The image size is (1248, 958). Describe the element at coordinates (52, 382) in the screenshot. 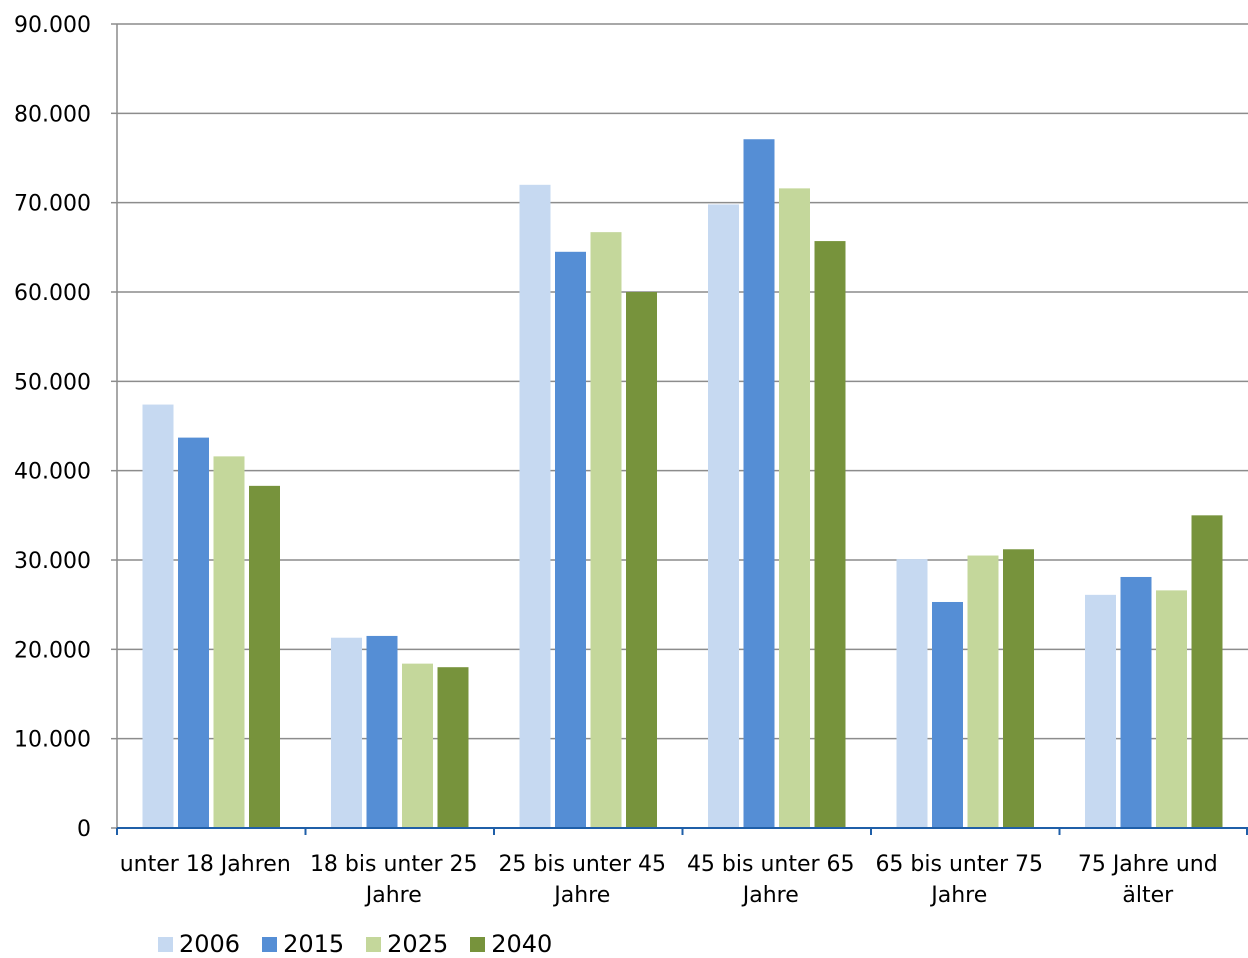

I see `y-tick-label: 50.000` at that location.